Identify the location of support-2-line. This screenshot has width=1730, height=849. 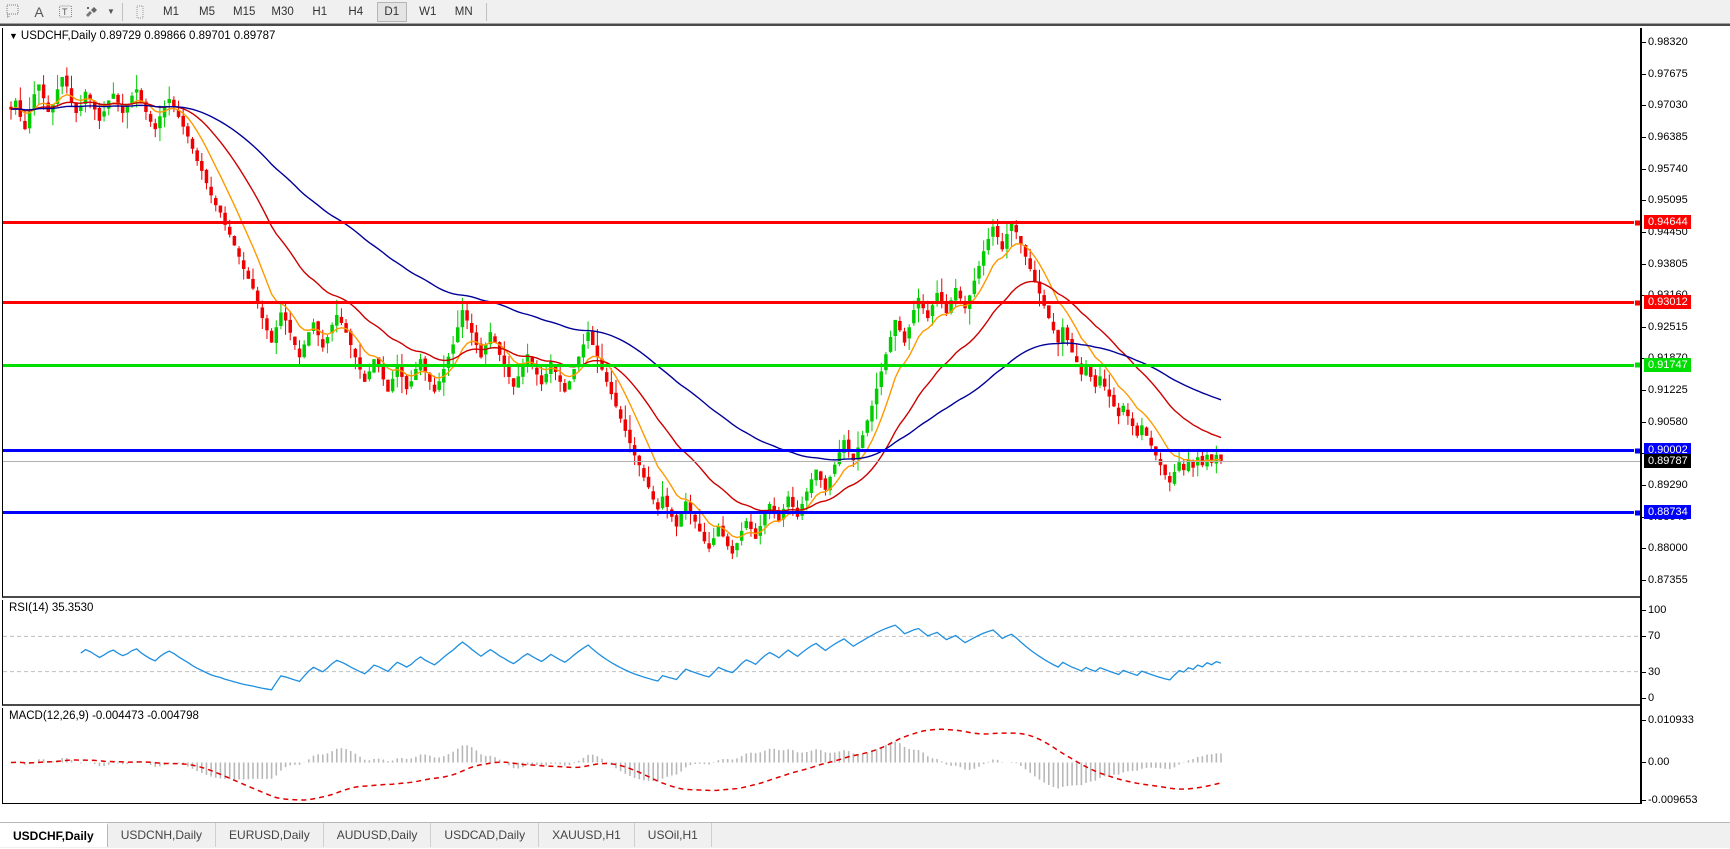
(821, 513).